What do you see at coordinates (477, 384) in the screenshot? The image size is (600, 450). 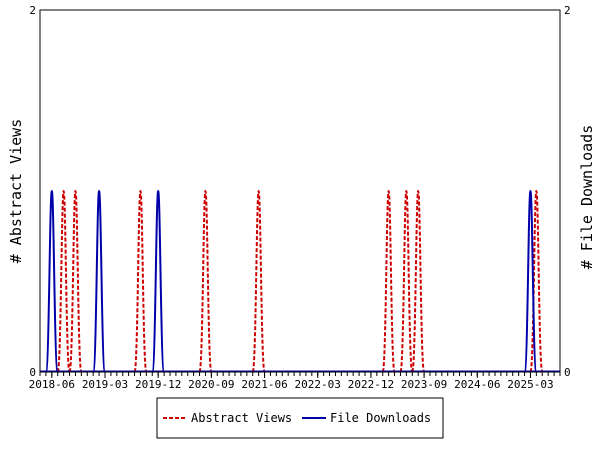 I see `x-tick-label: 2024-06` at bounding box center [477, 384].